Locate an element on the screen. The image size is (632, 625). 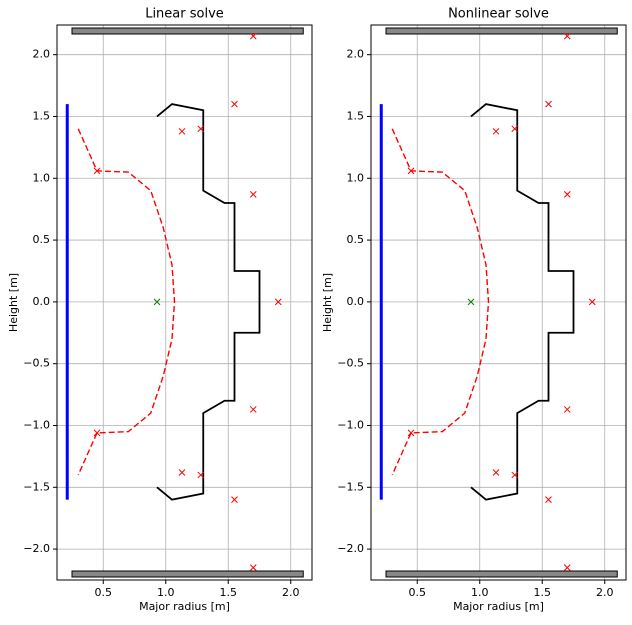
subplot-title: Linear solve is located at coordinates (184, 14).